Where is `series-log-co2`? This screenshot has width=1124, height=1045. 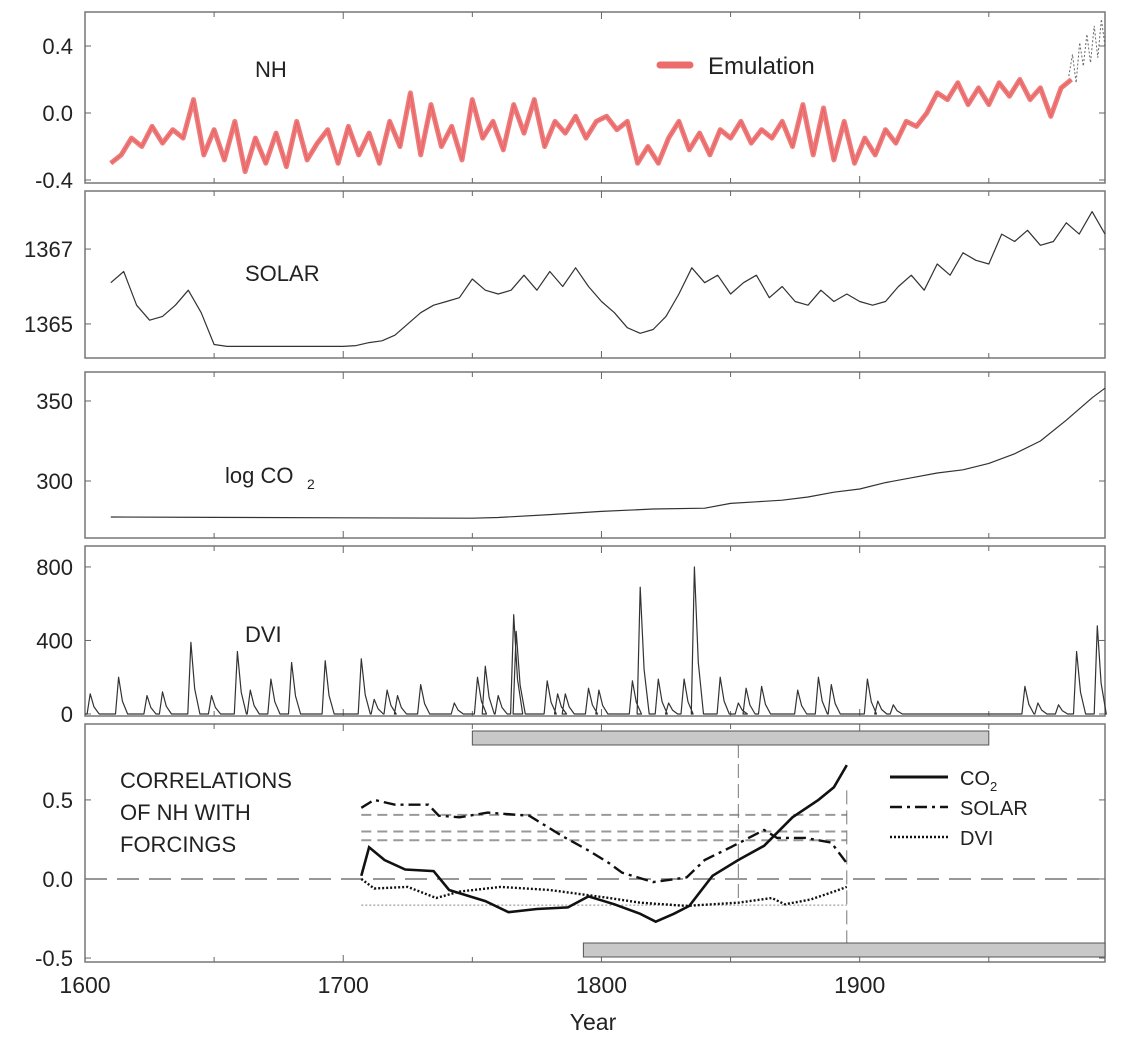
series-log-co2 is located at coordinates (608, 453).